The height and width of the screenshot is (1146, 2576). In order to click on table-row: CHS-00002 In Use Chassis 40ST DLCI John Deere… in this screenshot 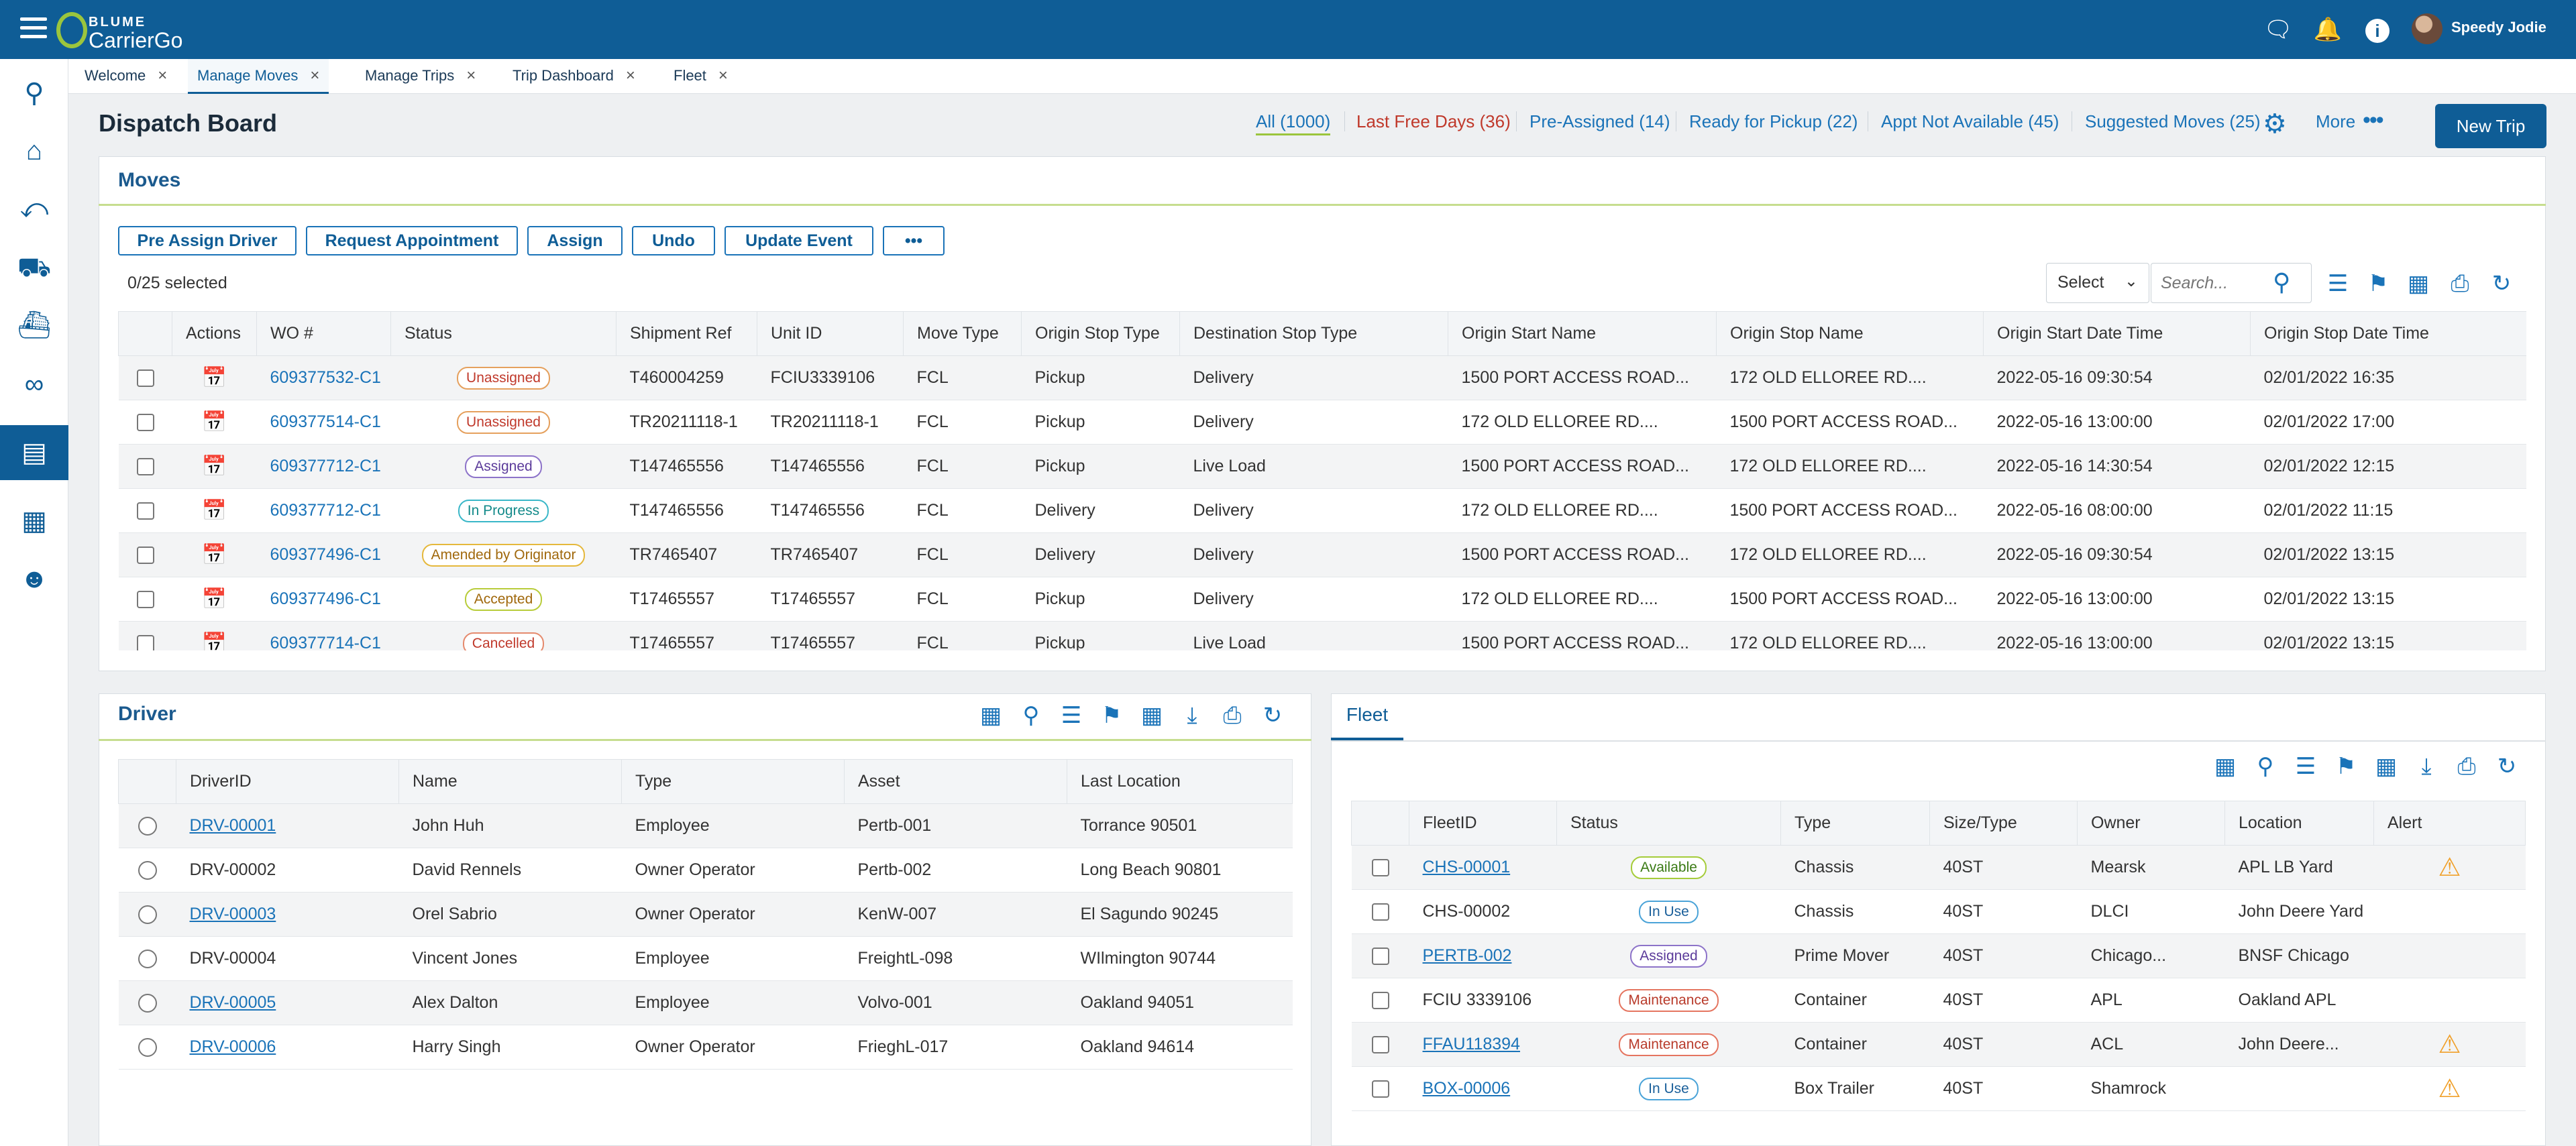, I will do `click(1938, 912)`.